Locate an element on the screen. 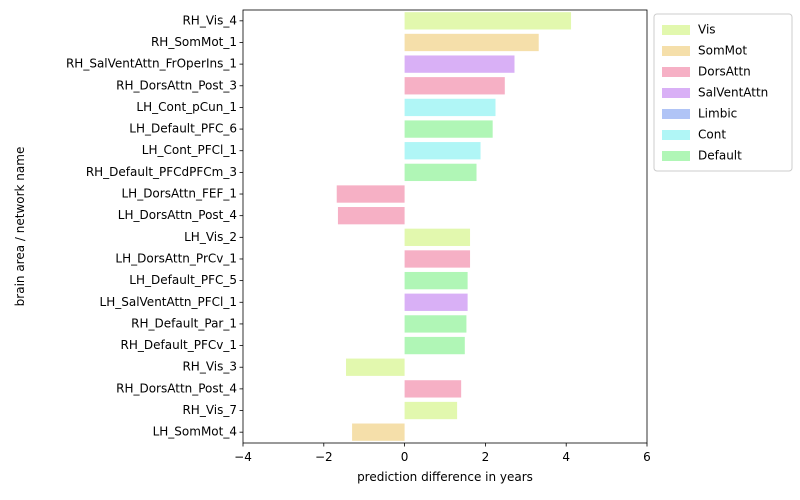 Image resolution: width=800 pixels, height=500 pixels. y-tick-label: RH_SomMot_1 is located at coordinates (194, 42).